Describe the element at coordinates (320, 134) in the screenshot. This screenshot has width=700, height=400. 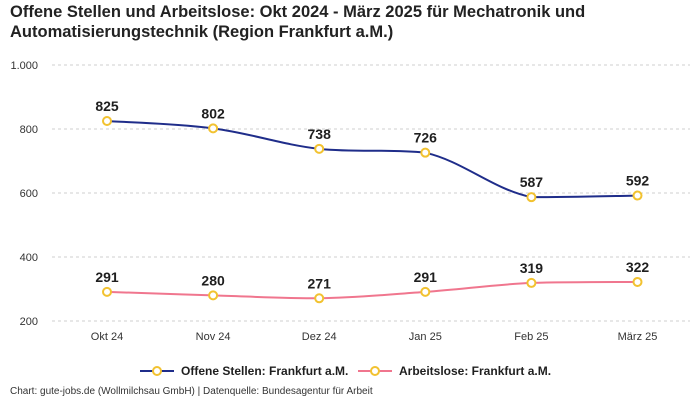
I see `data-label: 738` at that location.